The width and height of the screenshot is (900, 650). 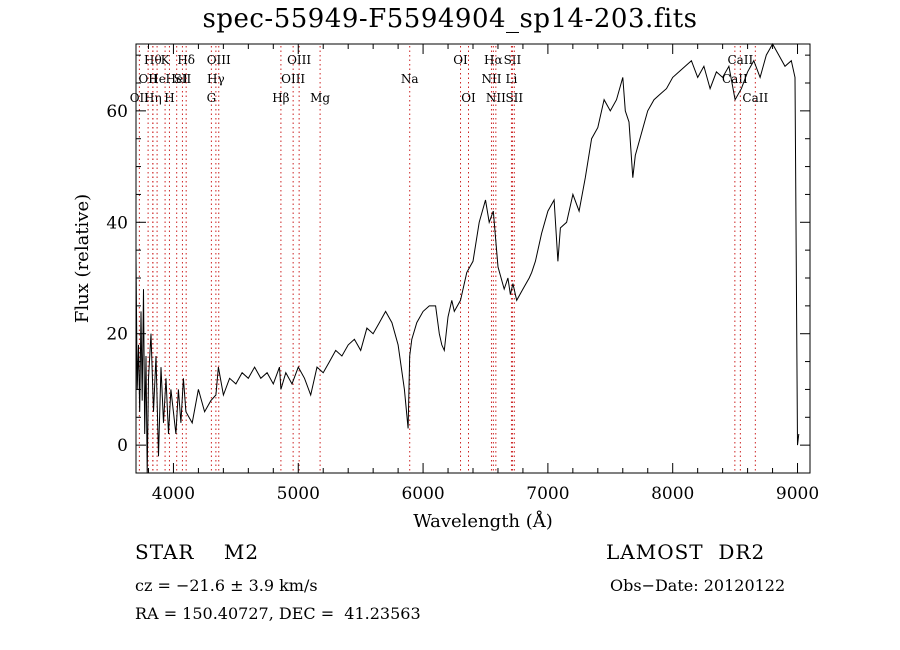 I want to click on line-label-k: K, so click(x=166, y=60).